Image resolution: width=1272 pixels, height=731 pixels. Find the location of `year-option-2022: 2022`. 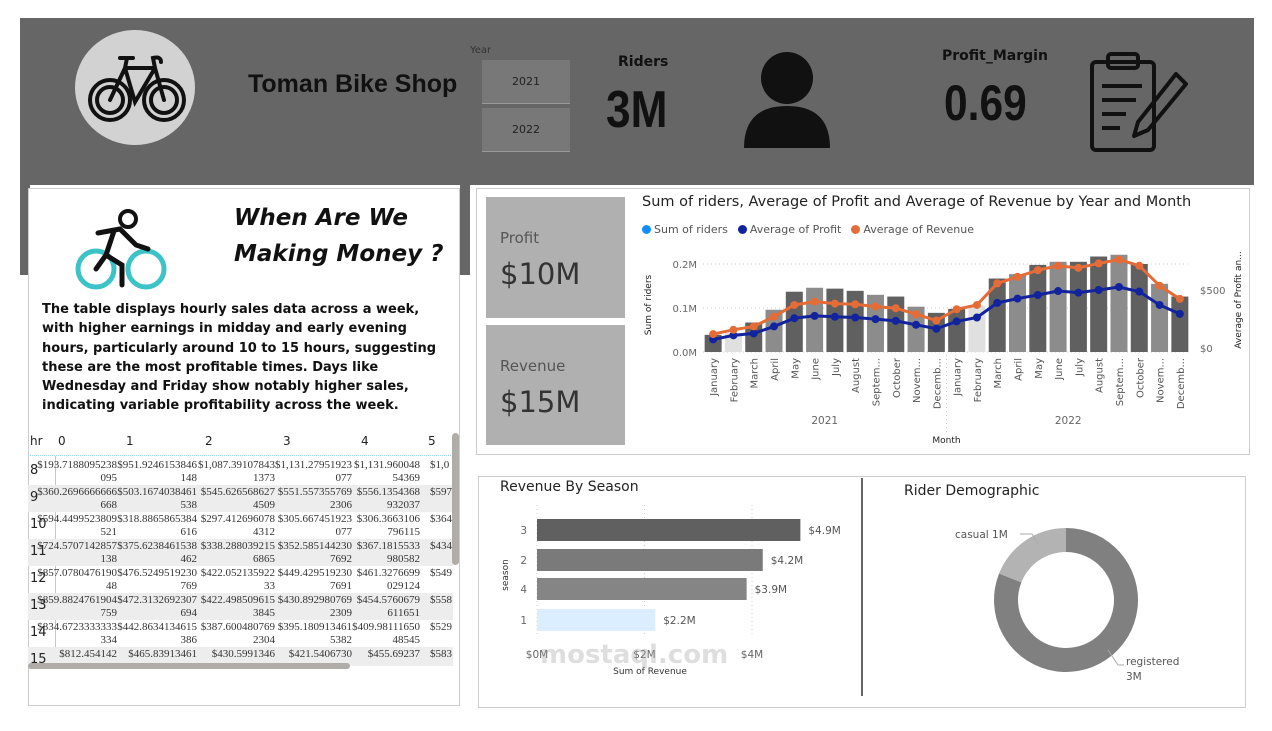

year-option-2022: 2022 is located at coordinates (526, 130).